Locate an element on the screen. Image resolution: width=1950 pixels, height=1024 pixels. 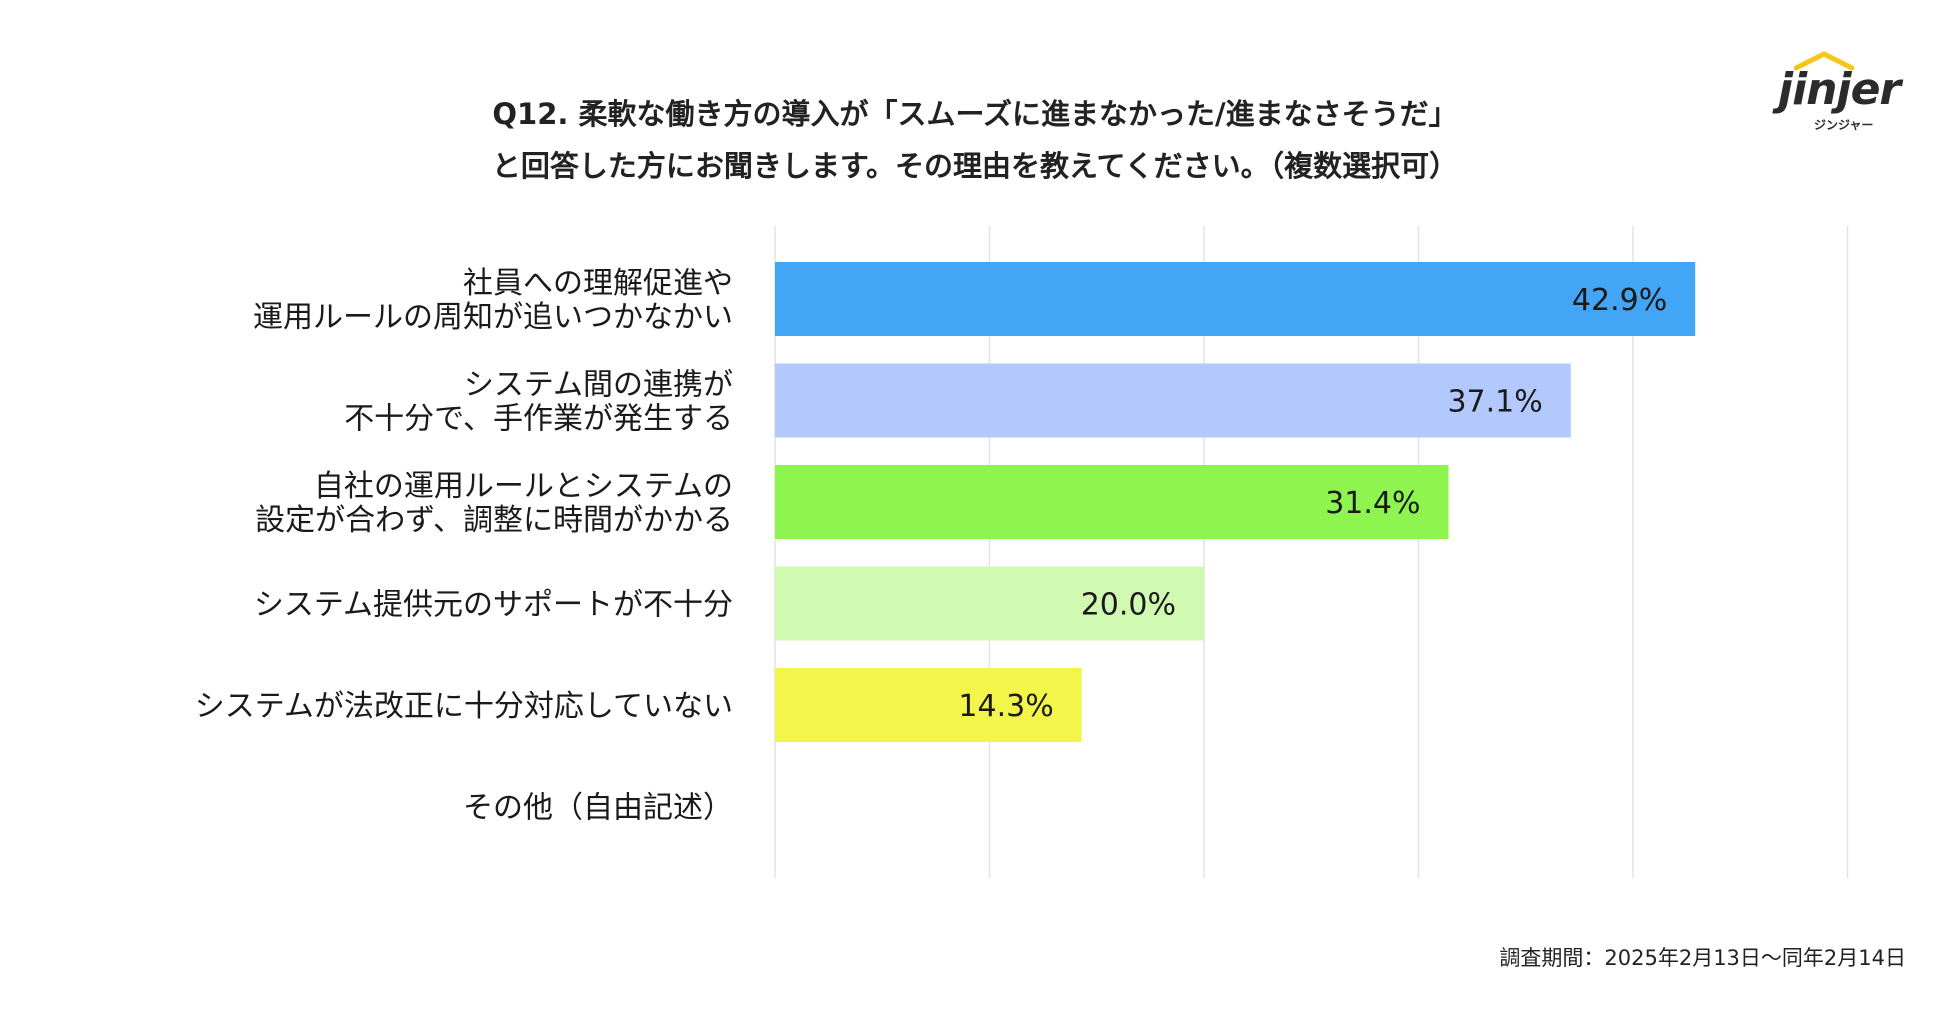
title-line-1: Q12. 柔軟な働き方の導入が「スムーズに進まなかった/進まなさそうだ」 is located at coordinates (975, 114).